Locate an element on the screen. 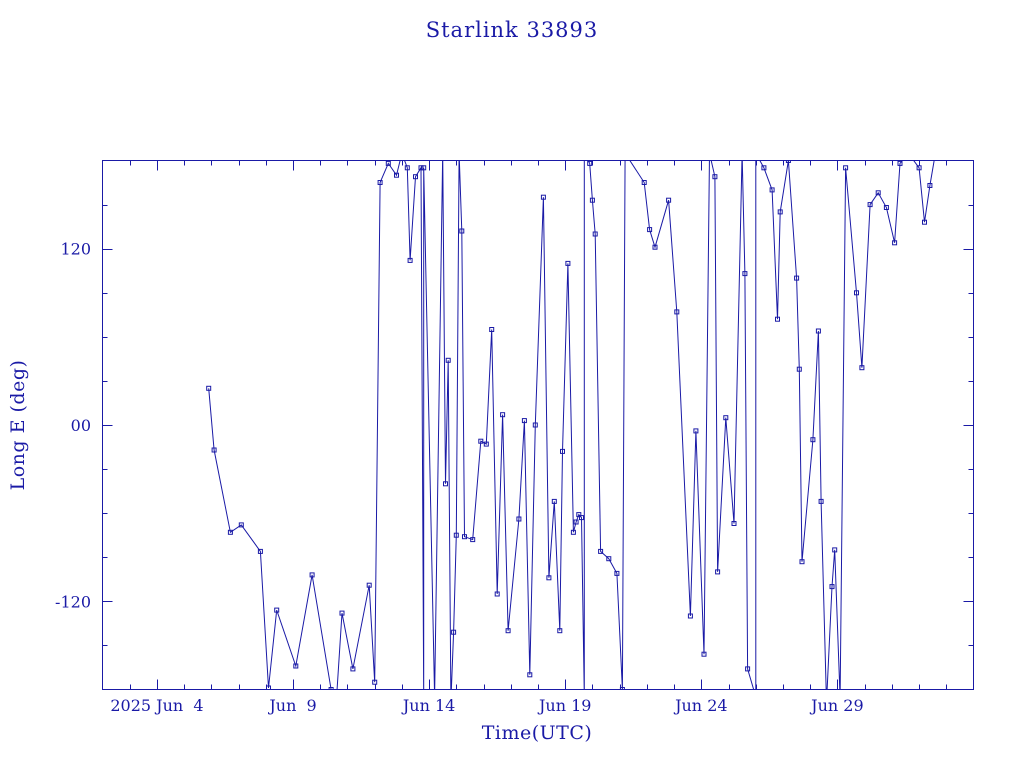  y-tick-label: 00 is located at coordinates (81, 425).